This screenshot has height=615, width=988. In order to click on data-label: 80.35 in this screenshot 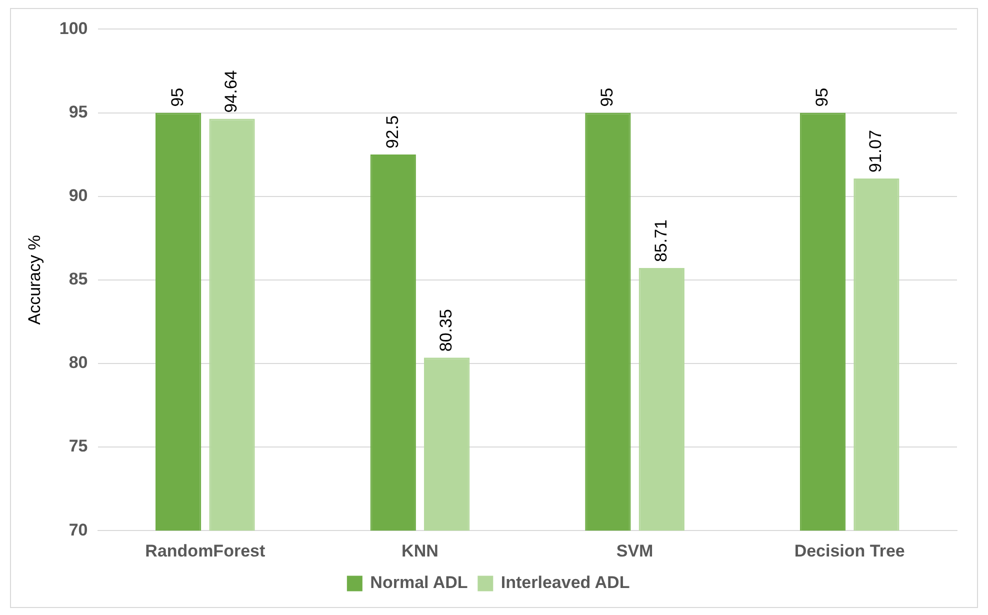, I will do `click(446, 330)`.